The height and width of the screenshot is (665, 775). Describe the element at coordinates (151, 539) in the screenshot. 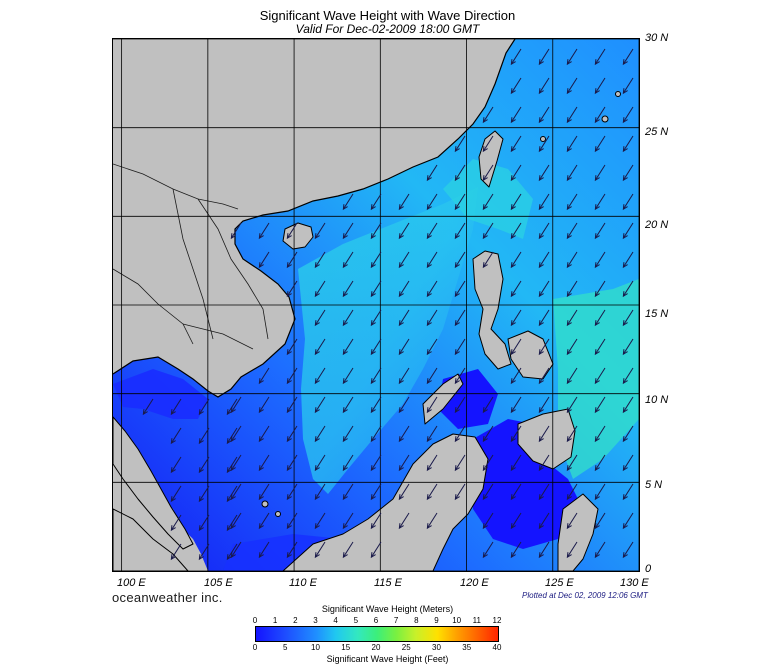

I see `sumatra-island` at that location.